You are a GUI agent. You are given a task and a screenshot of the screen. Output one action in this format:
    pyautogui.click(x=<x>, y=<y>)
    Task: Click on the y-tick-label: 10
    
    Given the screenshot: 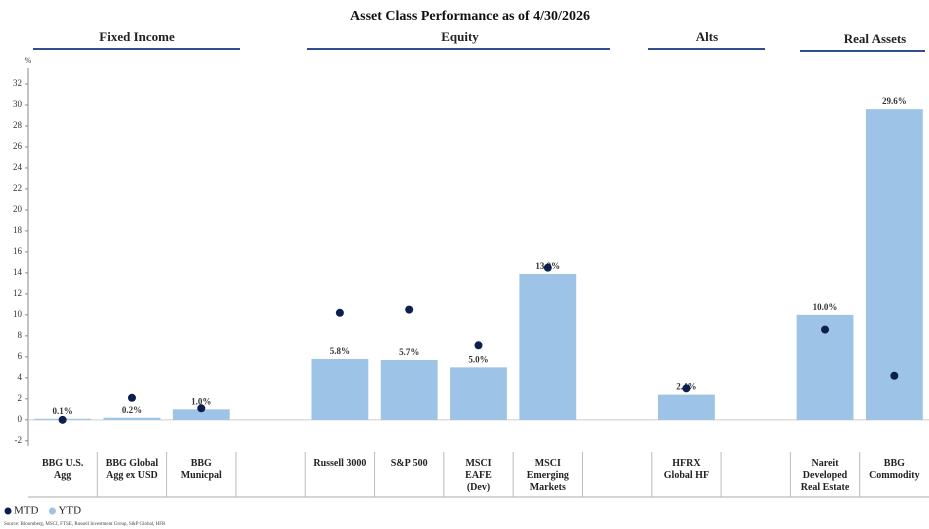 What is the action you would take?
    pyautogui.click(x=18, y=314)
    